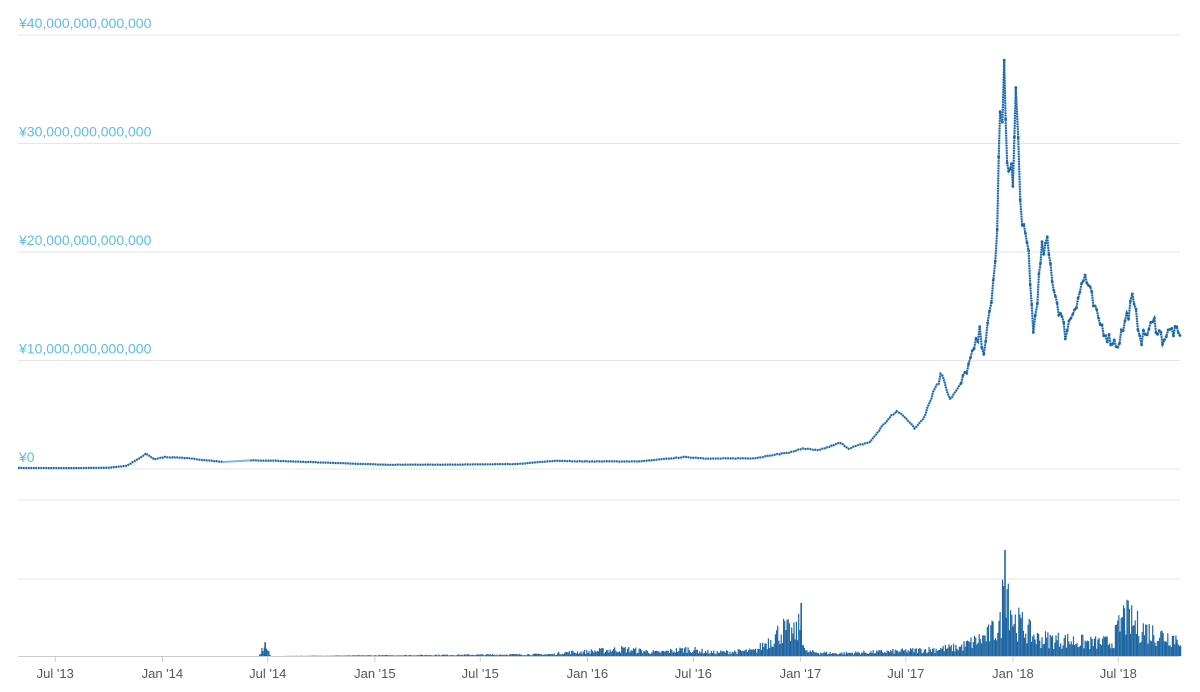  I want to click on y-tick-label: ¥10,000,000,000,000, so click(85, 349).